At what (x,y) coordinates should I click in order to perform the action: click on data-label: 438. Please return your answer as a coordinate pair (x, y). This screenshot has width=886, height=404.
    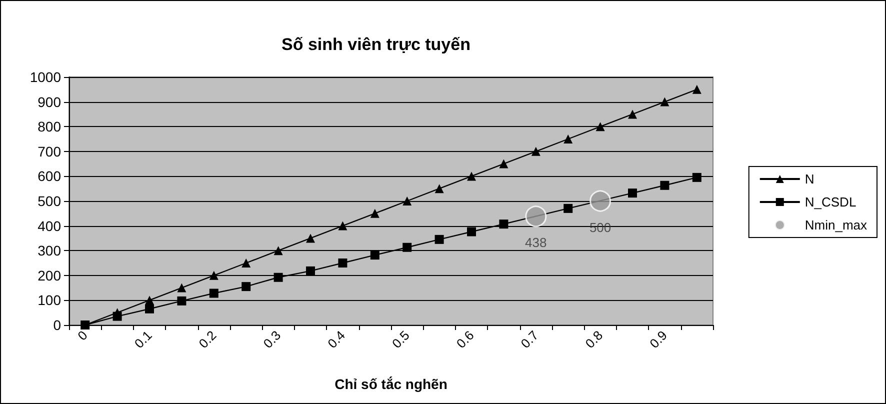
    Looking at the image, I should click on (536, 242).